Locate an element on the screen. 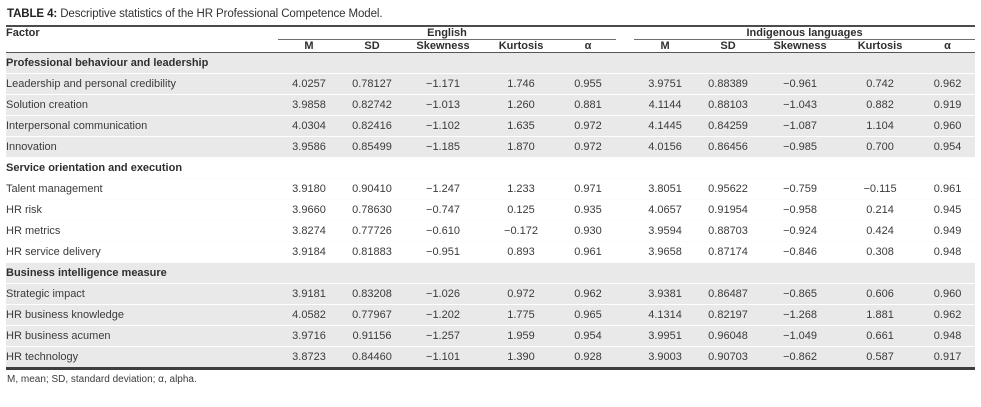  indigenous-value-cell: −0.985 is located at coordinates (800, 147).